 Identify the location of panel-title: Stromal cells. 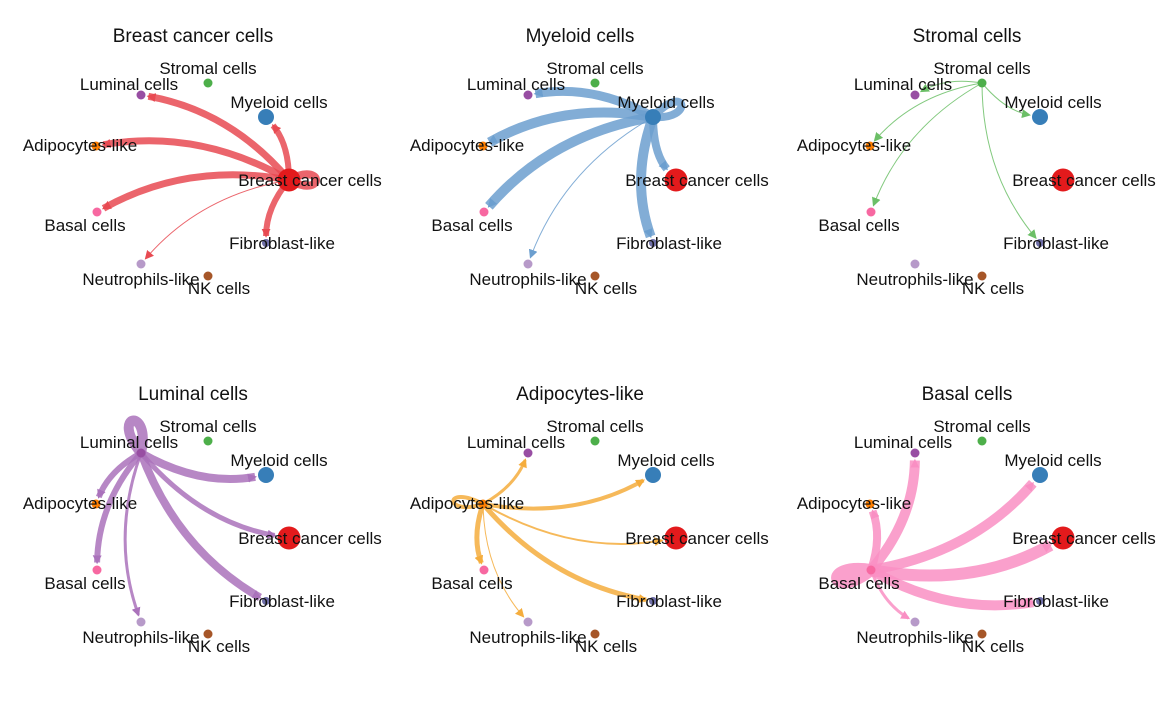
(967, 36).